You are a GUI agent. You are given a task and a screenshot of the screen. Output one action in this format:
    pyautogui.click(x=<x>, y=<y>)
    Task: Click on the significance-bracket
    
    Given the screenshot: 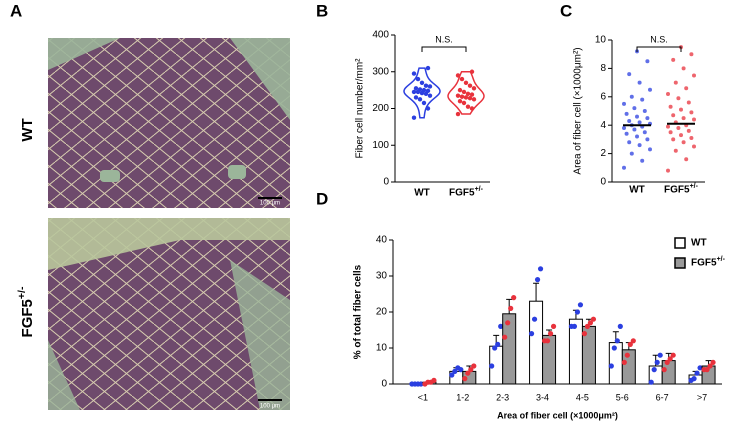 What is the action you would take?
    pyautogui.click(x=659, y=49)
    